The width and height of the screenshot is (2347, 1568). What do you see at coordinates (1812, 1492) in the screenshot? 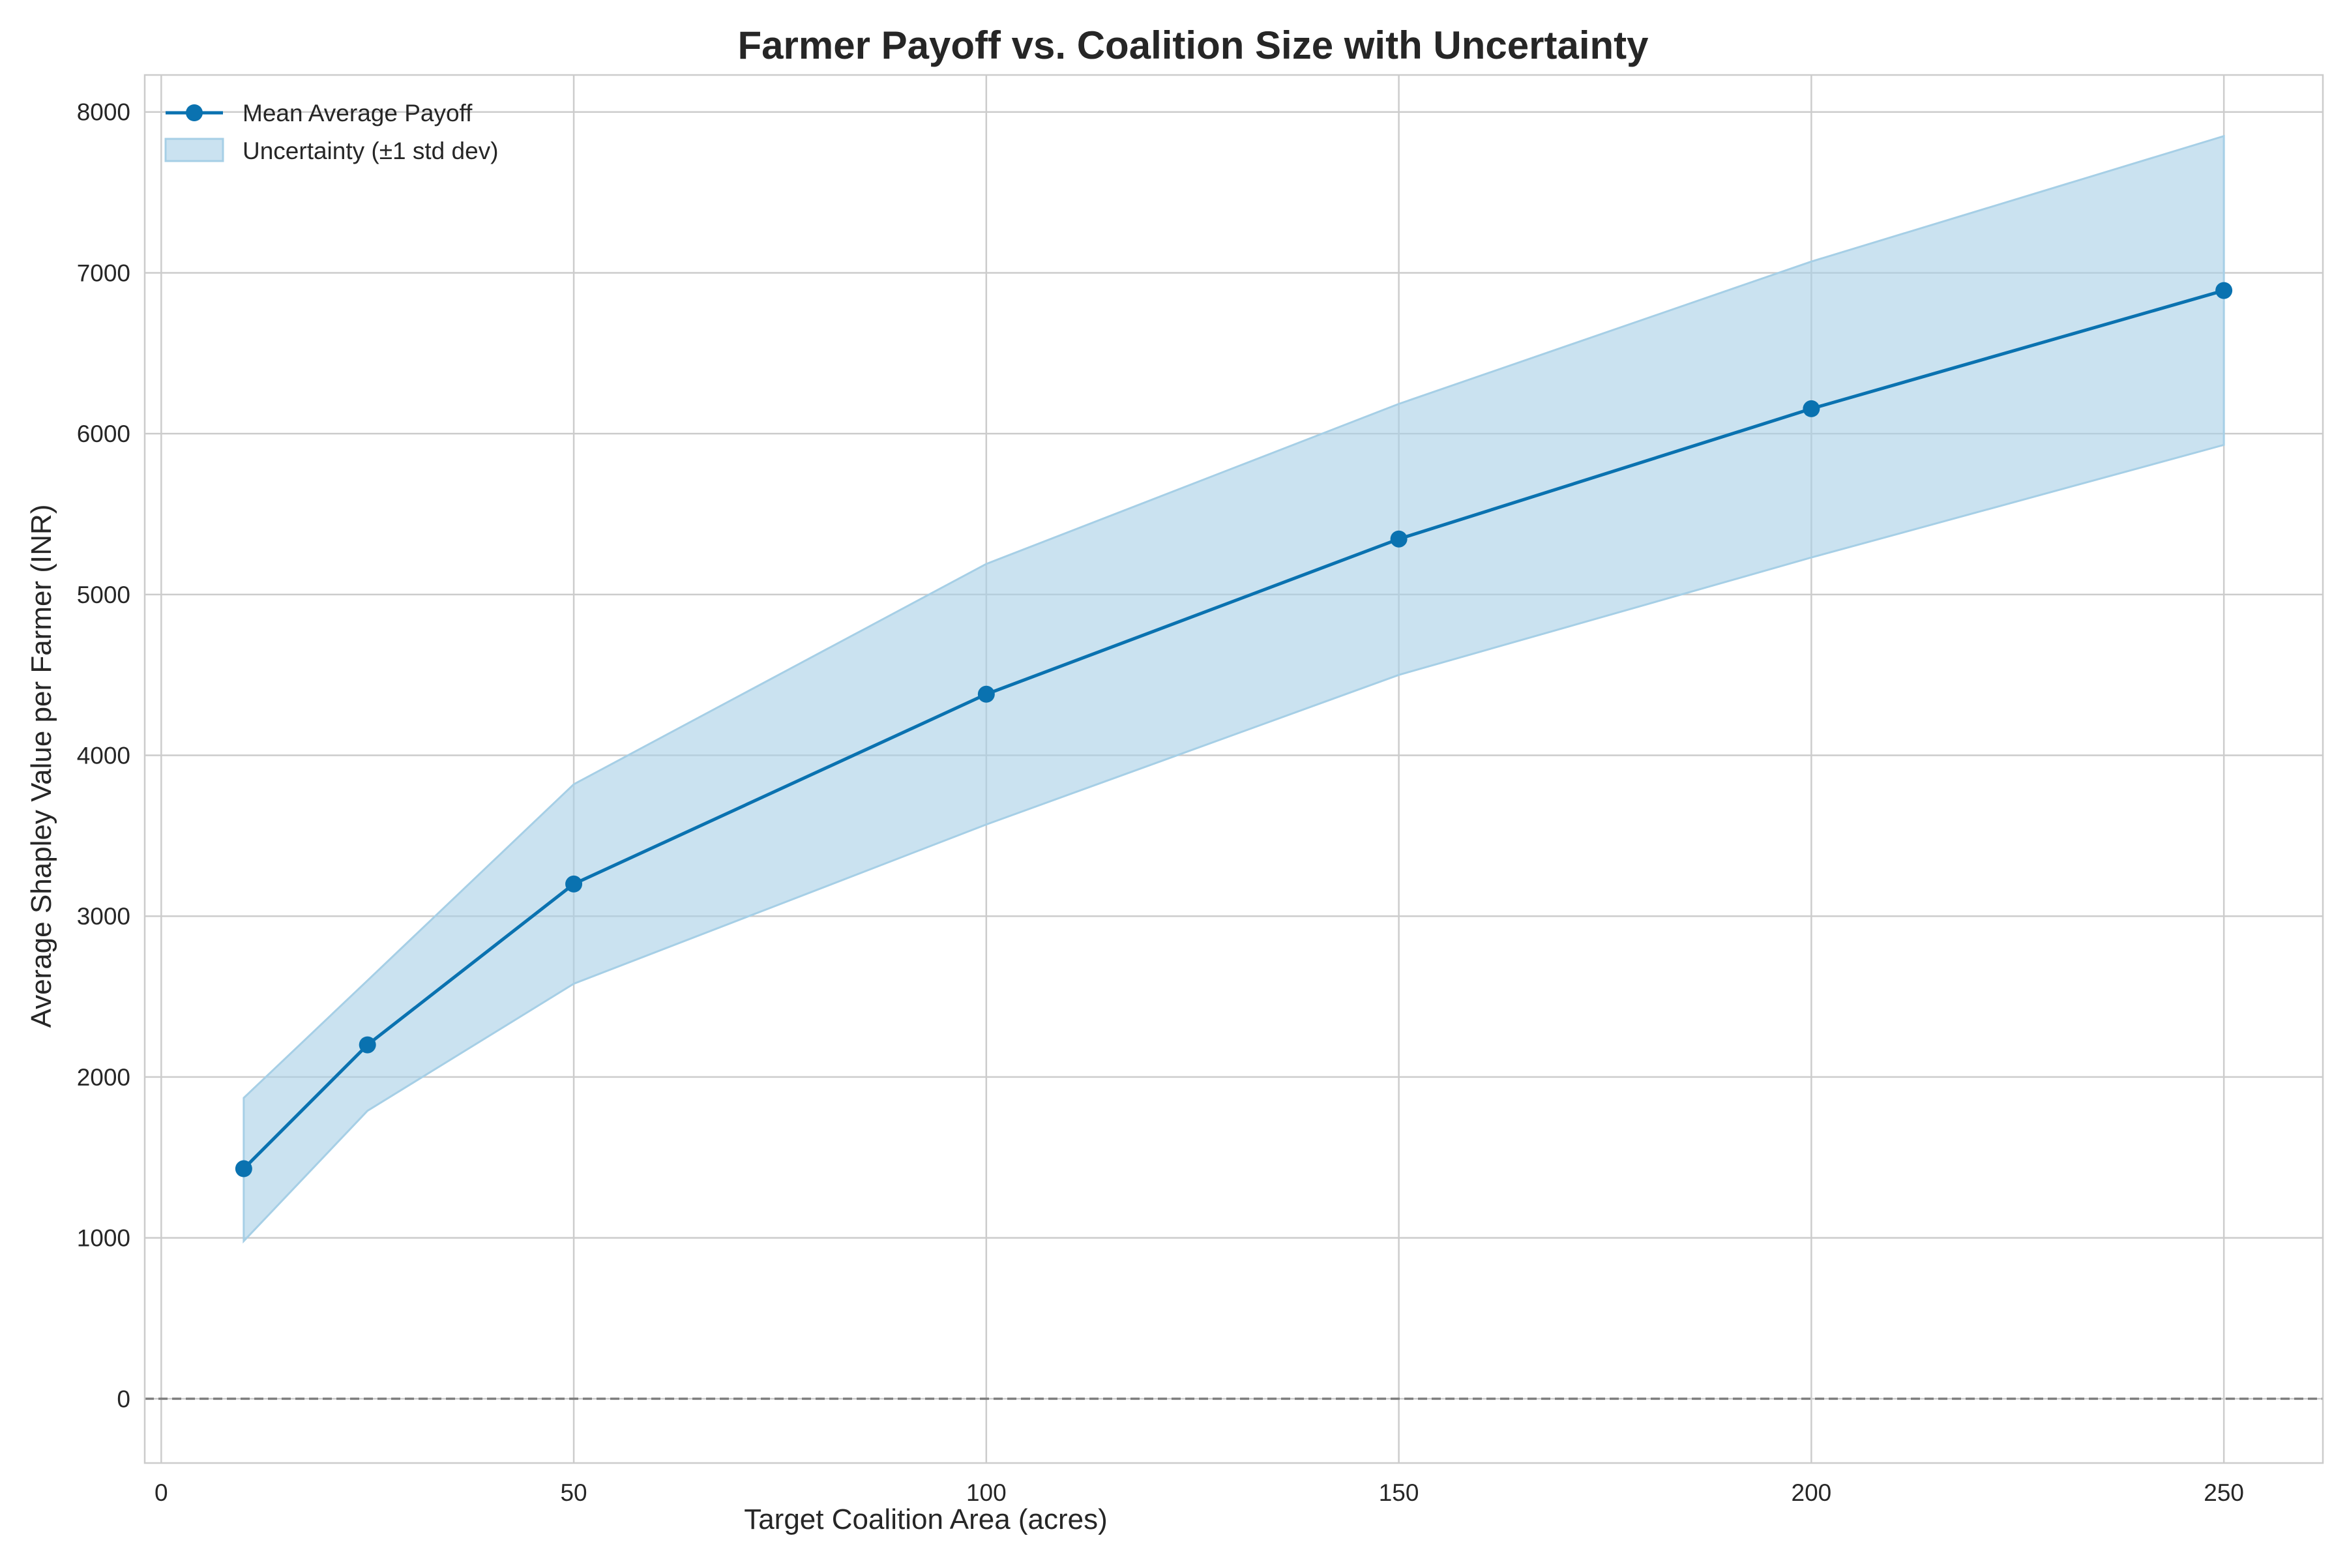
I see `x-tick-label: 200` at bounding box center [1812, 1492].